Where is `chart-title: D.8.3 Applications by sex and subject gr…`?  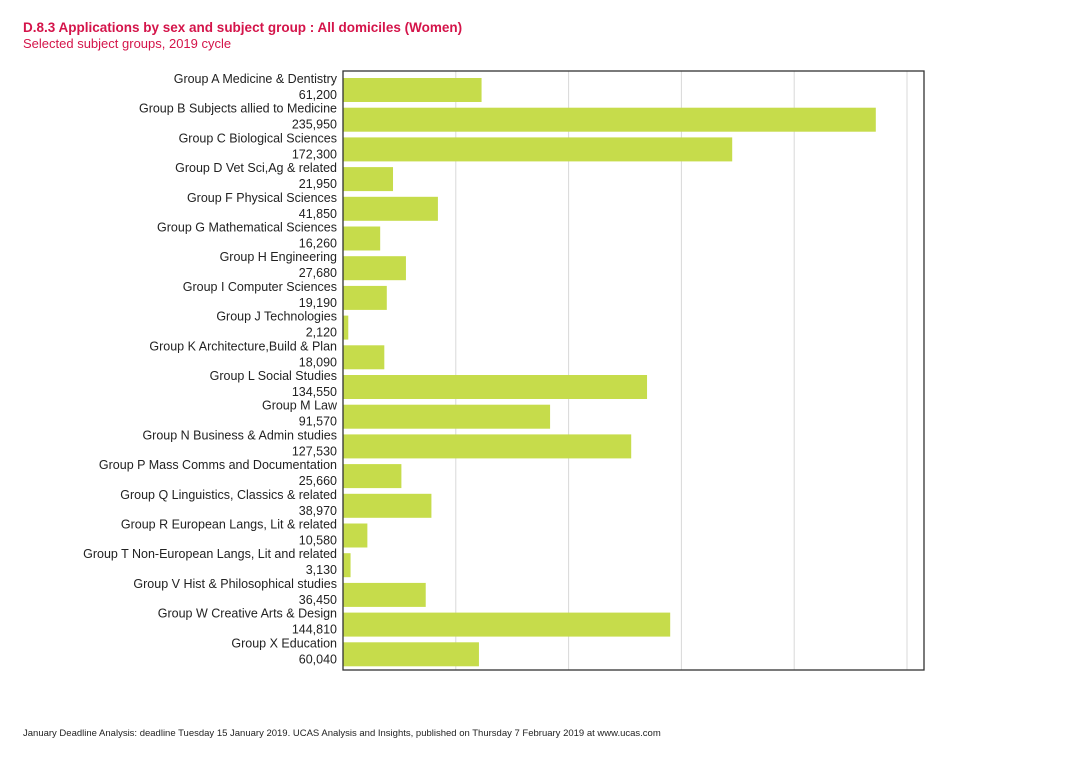
chart-title: D.8.3 Applications by sex and subject gr… is located at coordinates (243, 27).